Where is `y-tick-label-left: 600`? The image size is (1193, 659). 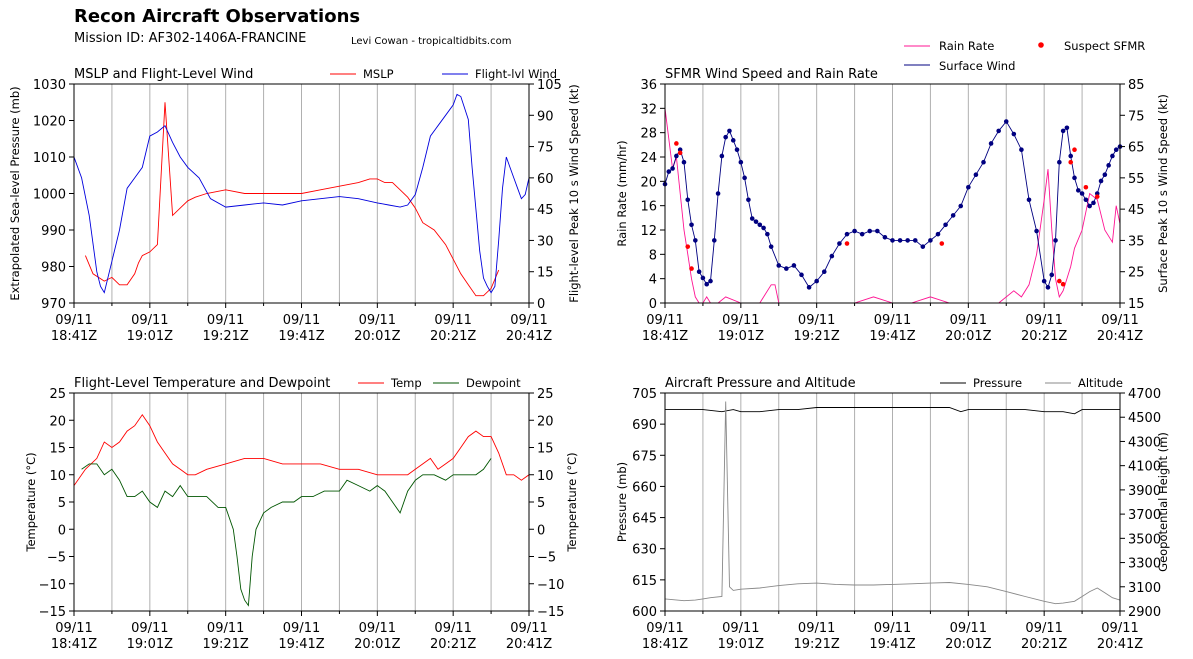 y-tick-label-left: 600 is located at coordinates (644, 612).